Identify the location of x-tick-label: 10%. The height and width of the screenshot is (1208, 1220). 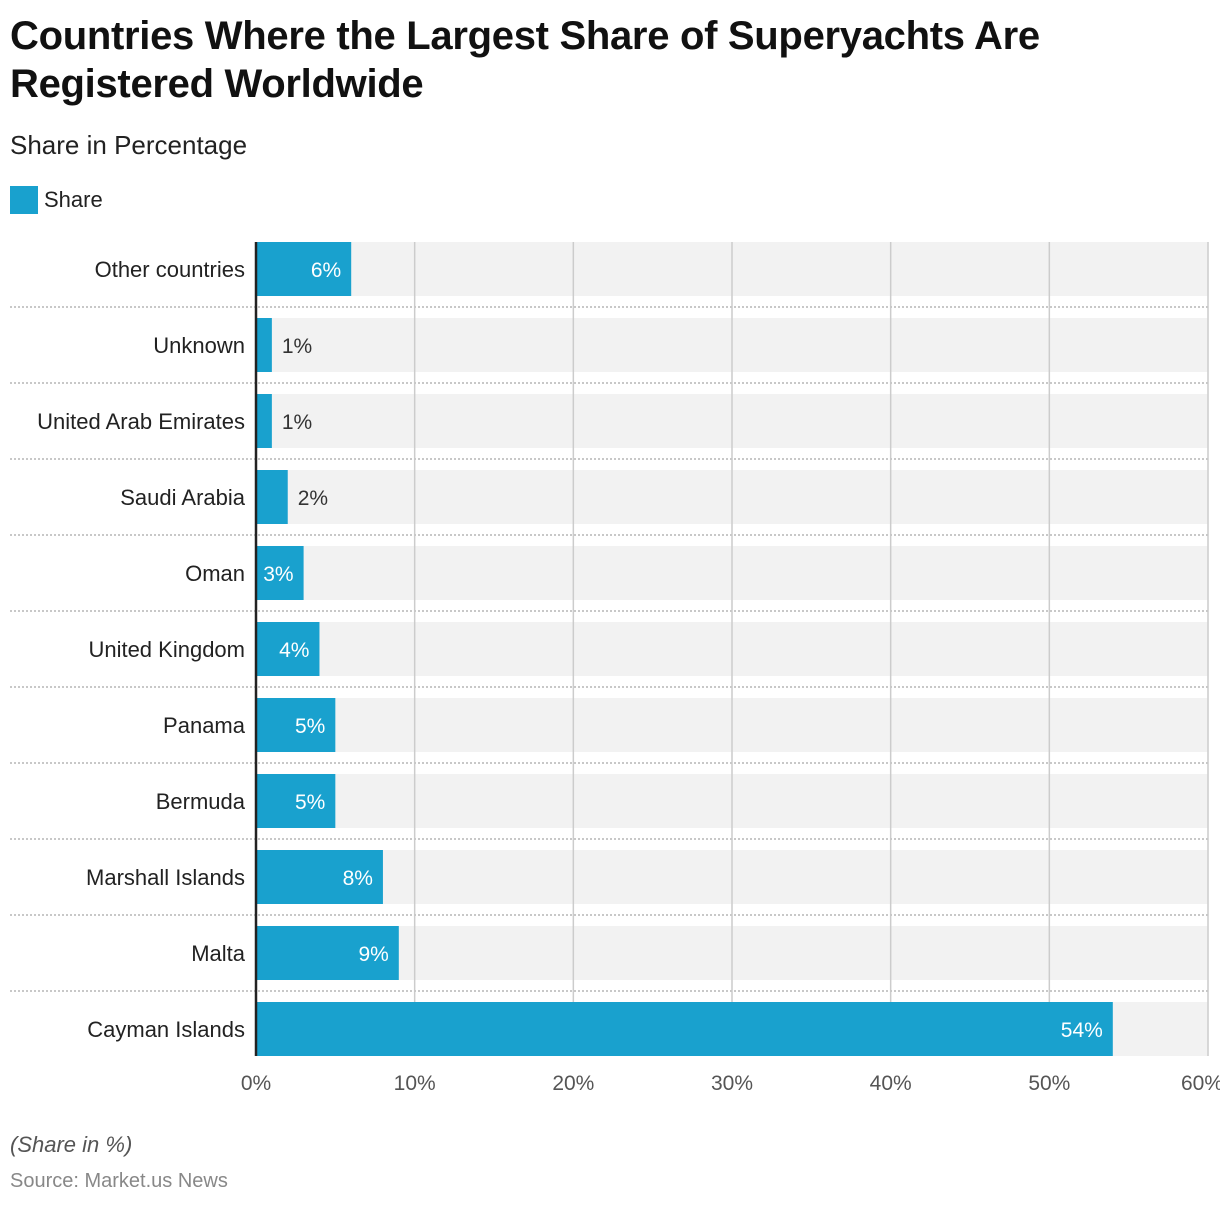
(415, 1083).